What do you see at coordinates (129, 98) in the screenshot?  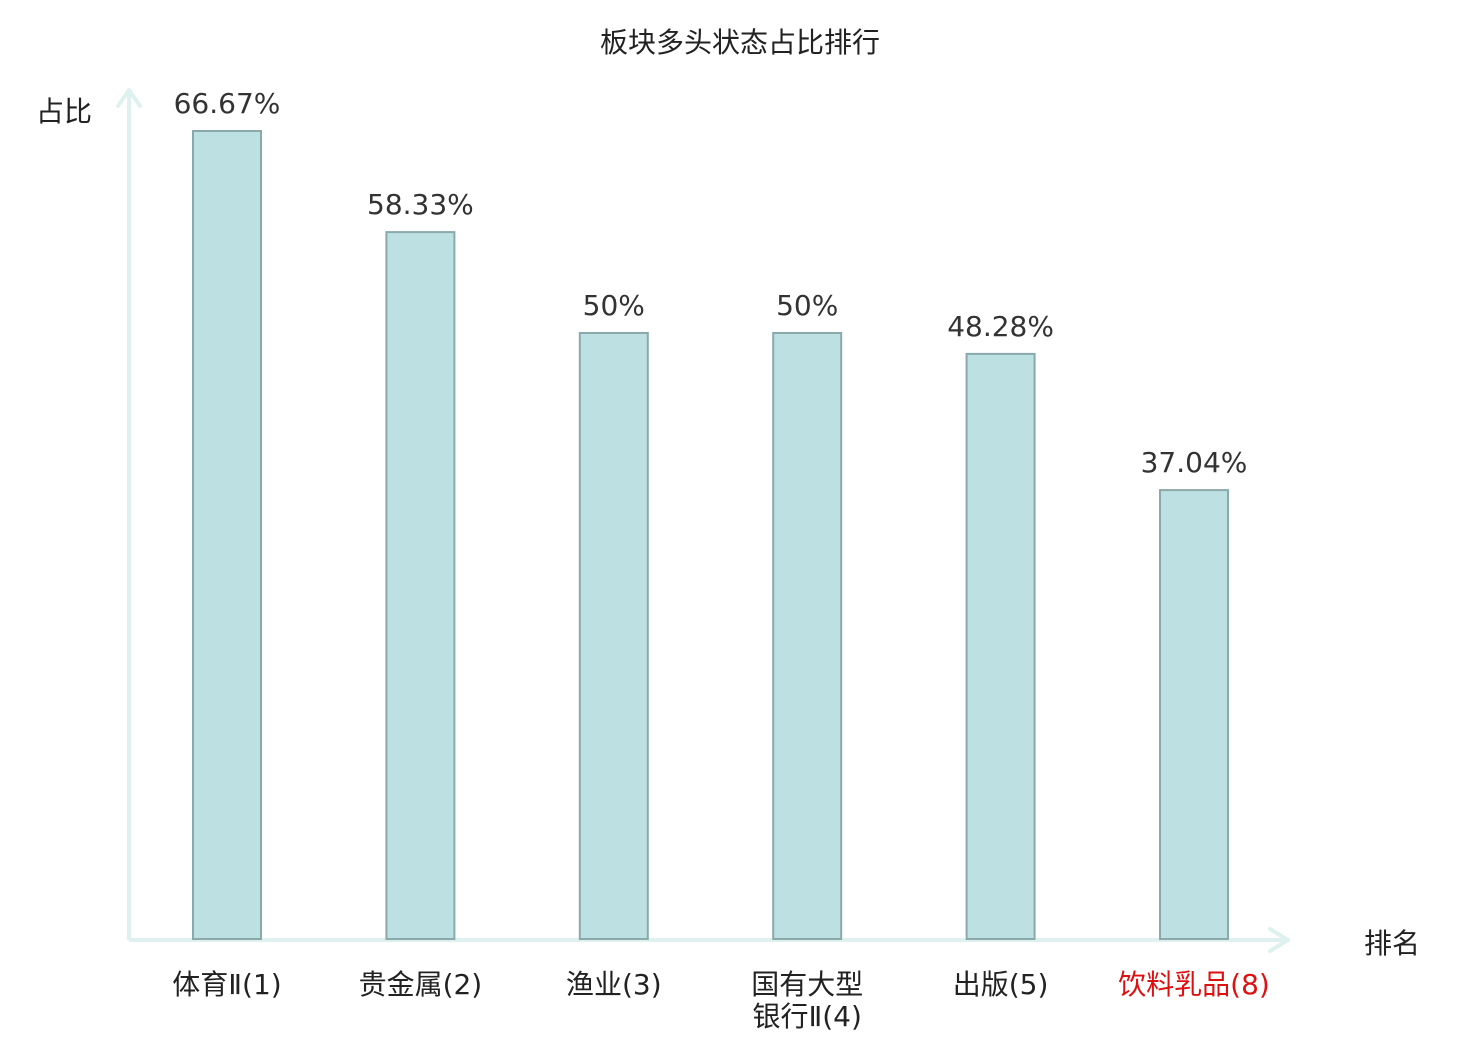 I see `y-axis-arrow` at bounding box center [129, 98].